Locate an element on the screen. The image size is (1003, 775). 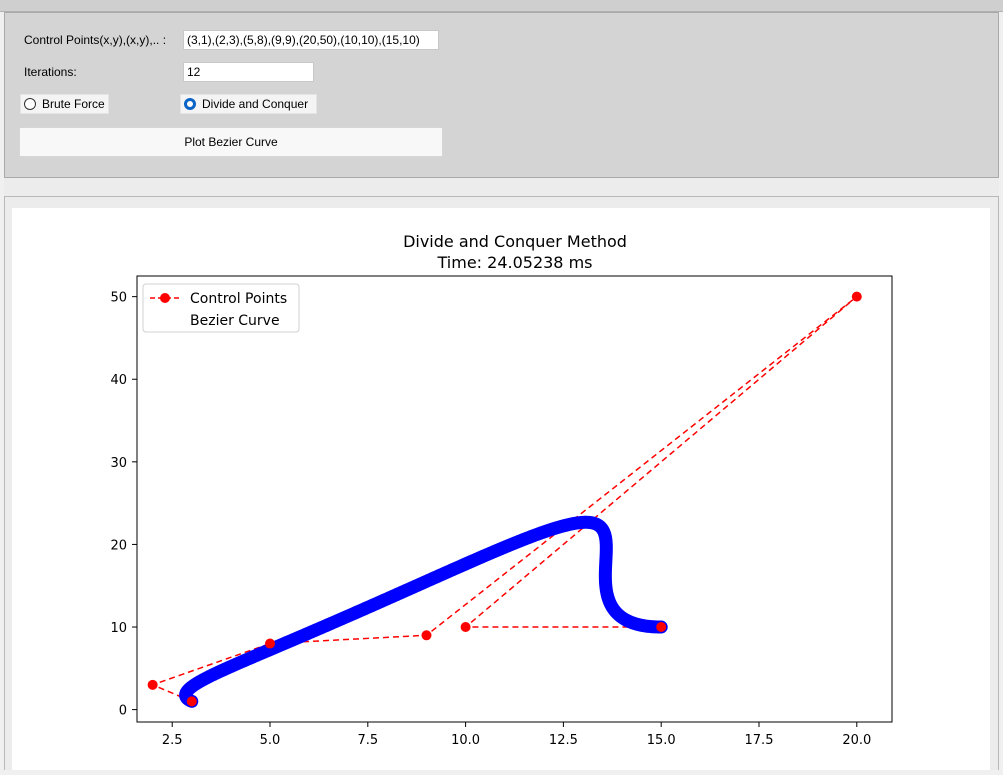
legend-box is located at coordinates (221, 308).